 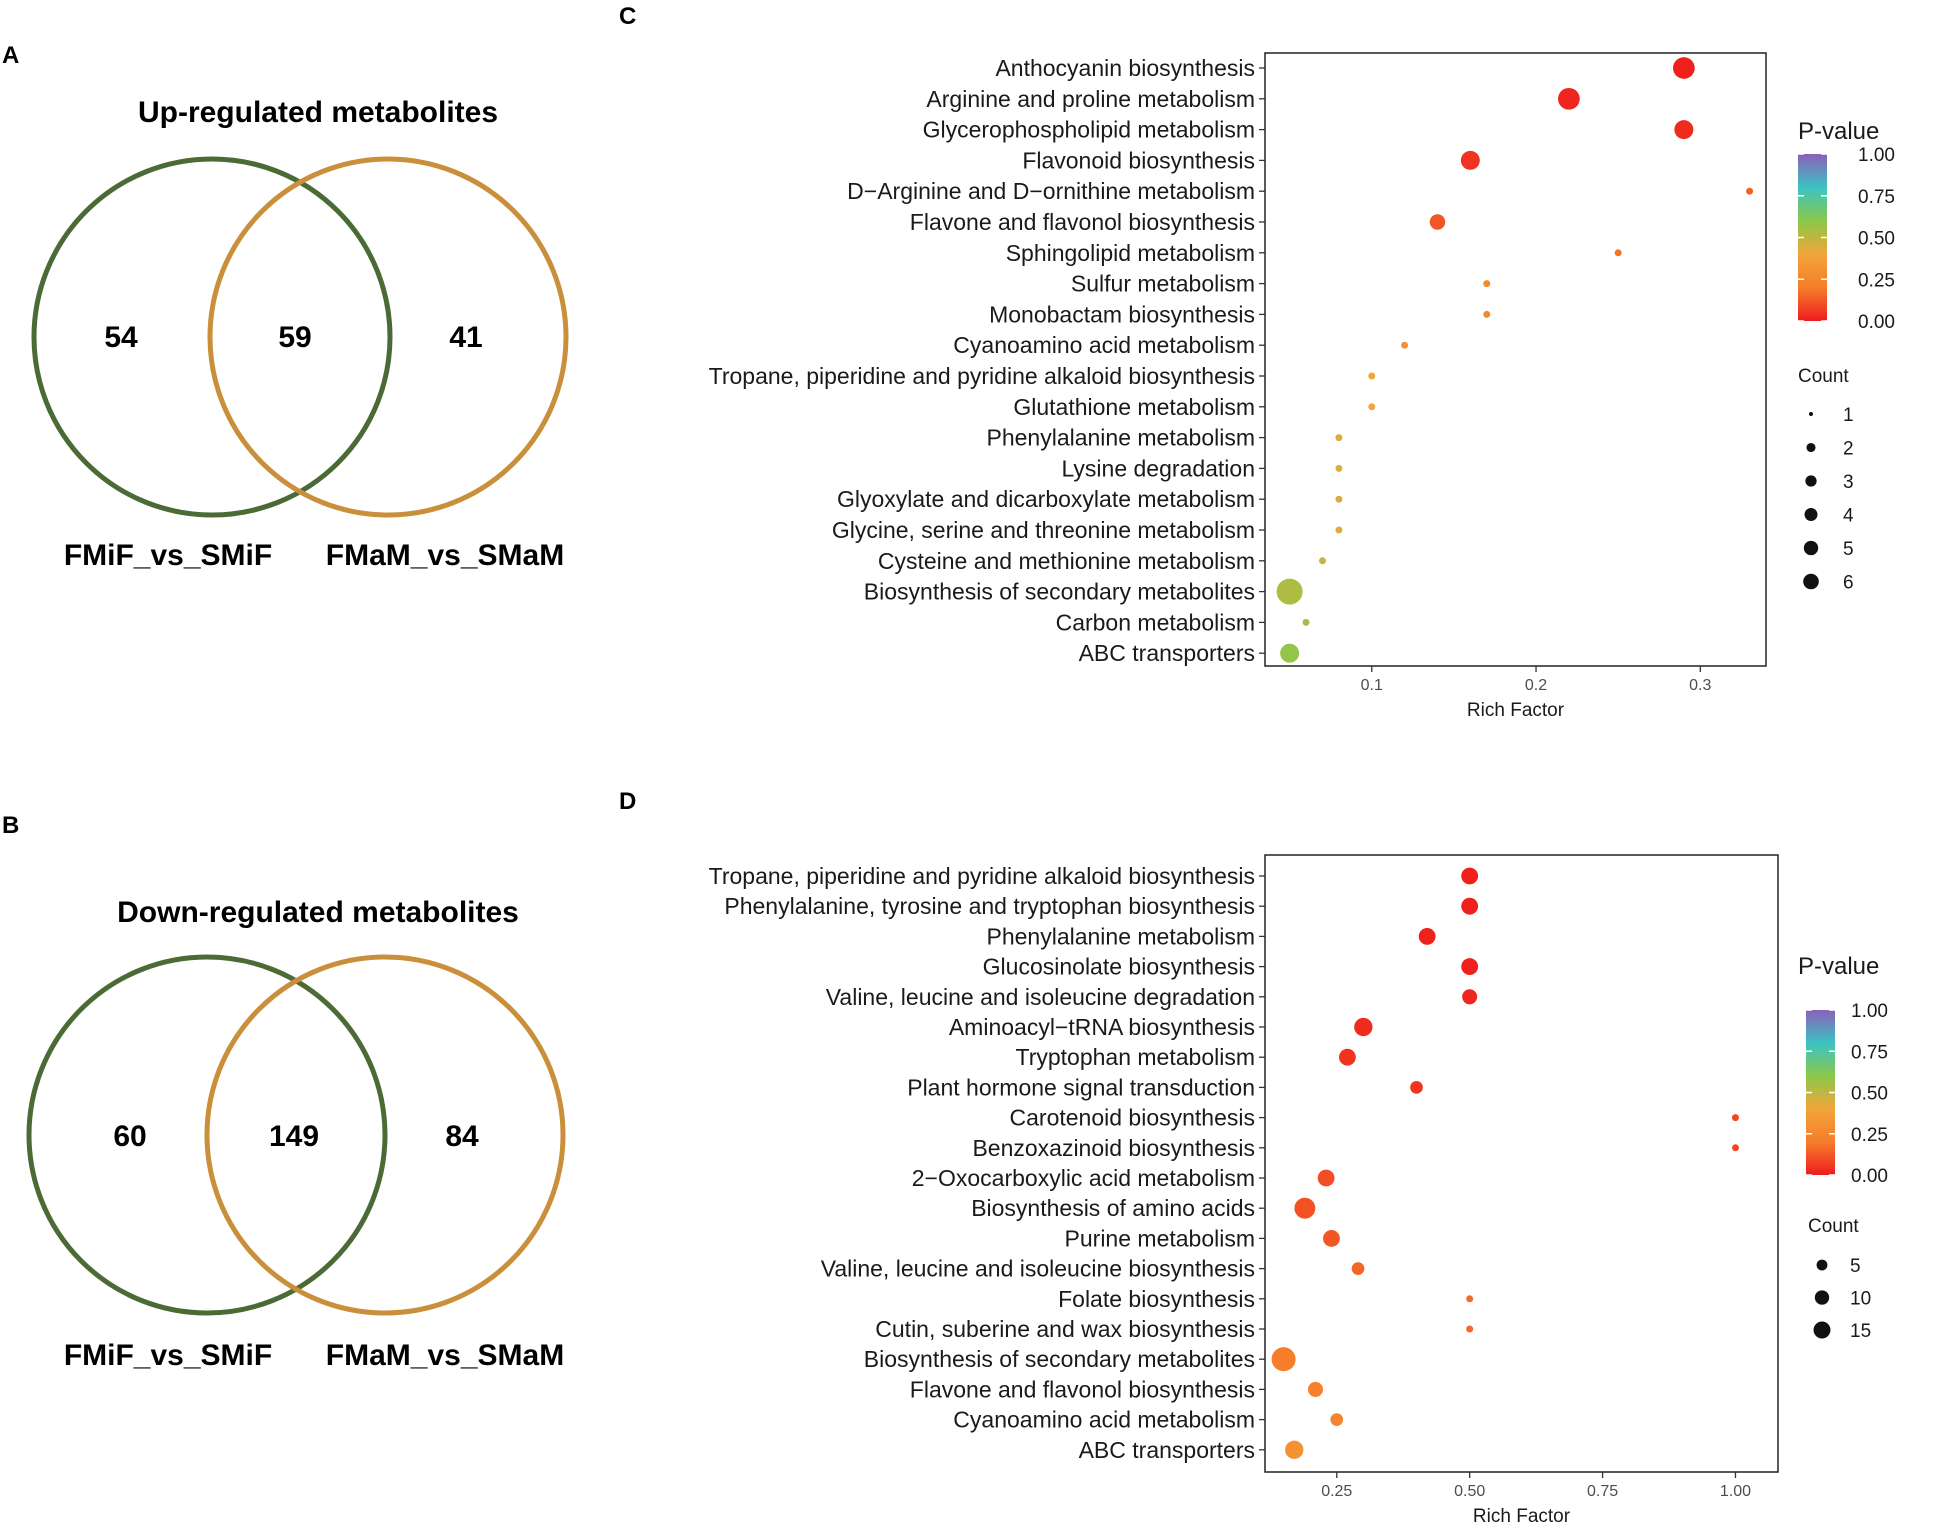 I want to click on chart-c-category-label: Biosynthesis of secondary metabolites, so click(x=1059, y=592).